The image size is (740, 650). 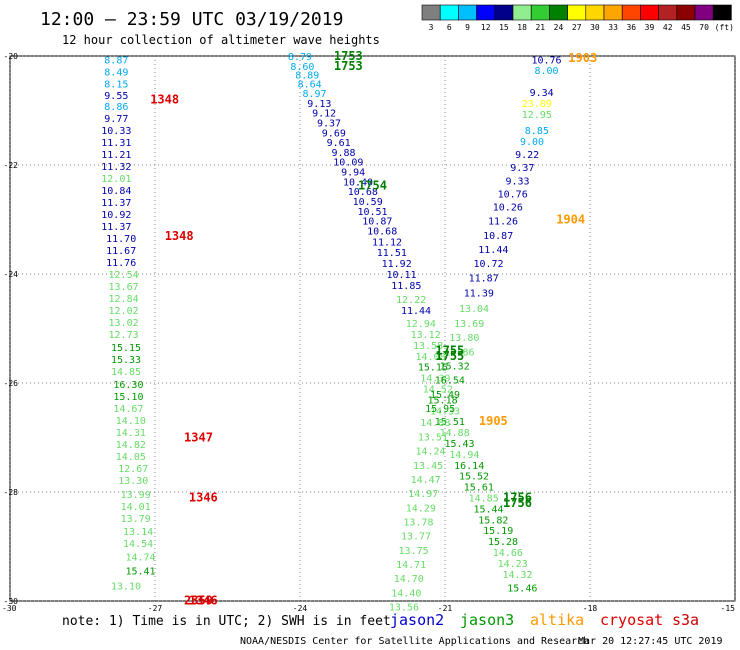 What do you see at coordinates (508, 553) in the screenshot?
I see `swh-value-label: 14.66` at bounding box center [508, 553].